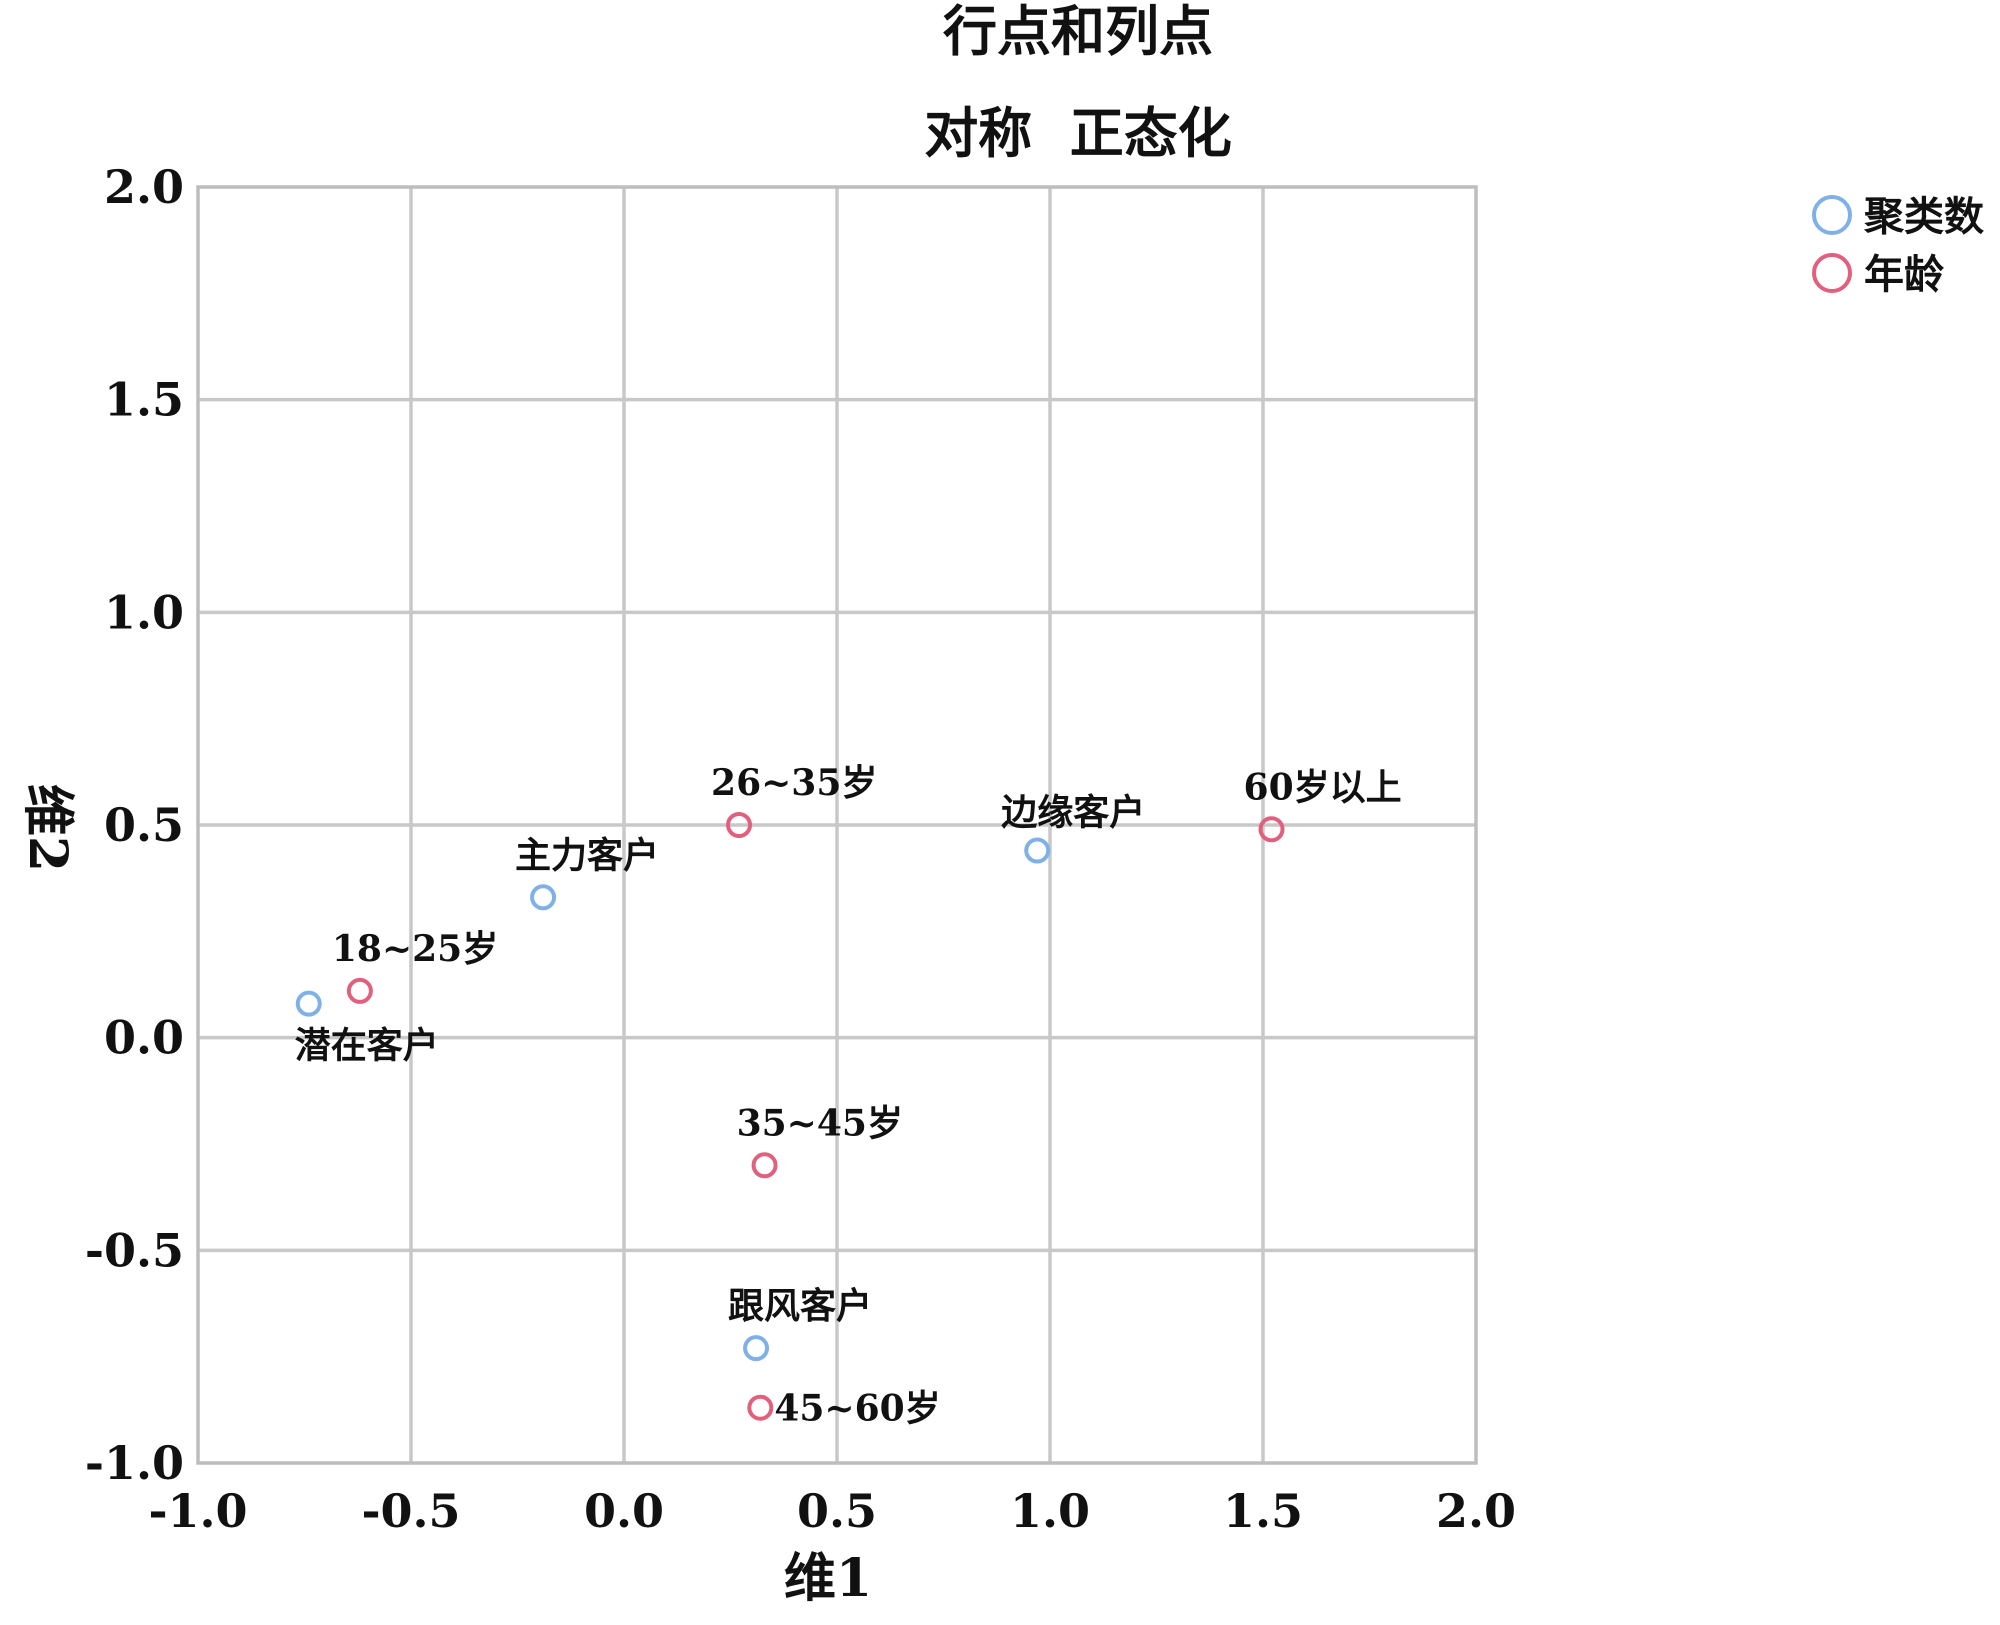  I want to click on point-label: 35~45岁, so click(820, 1123).